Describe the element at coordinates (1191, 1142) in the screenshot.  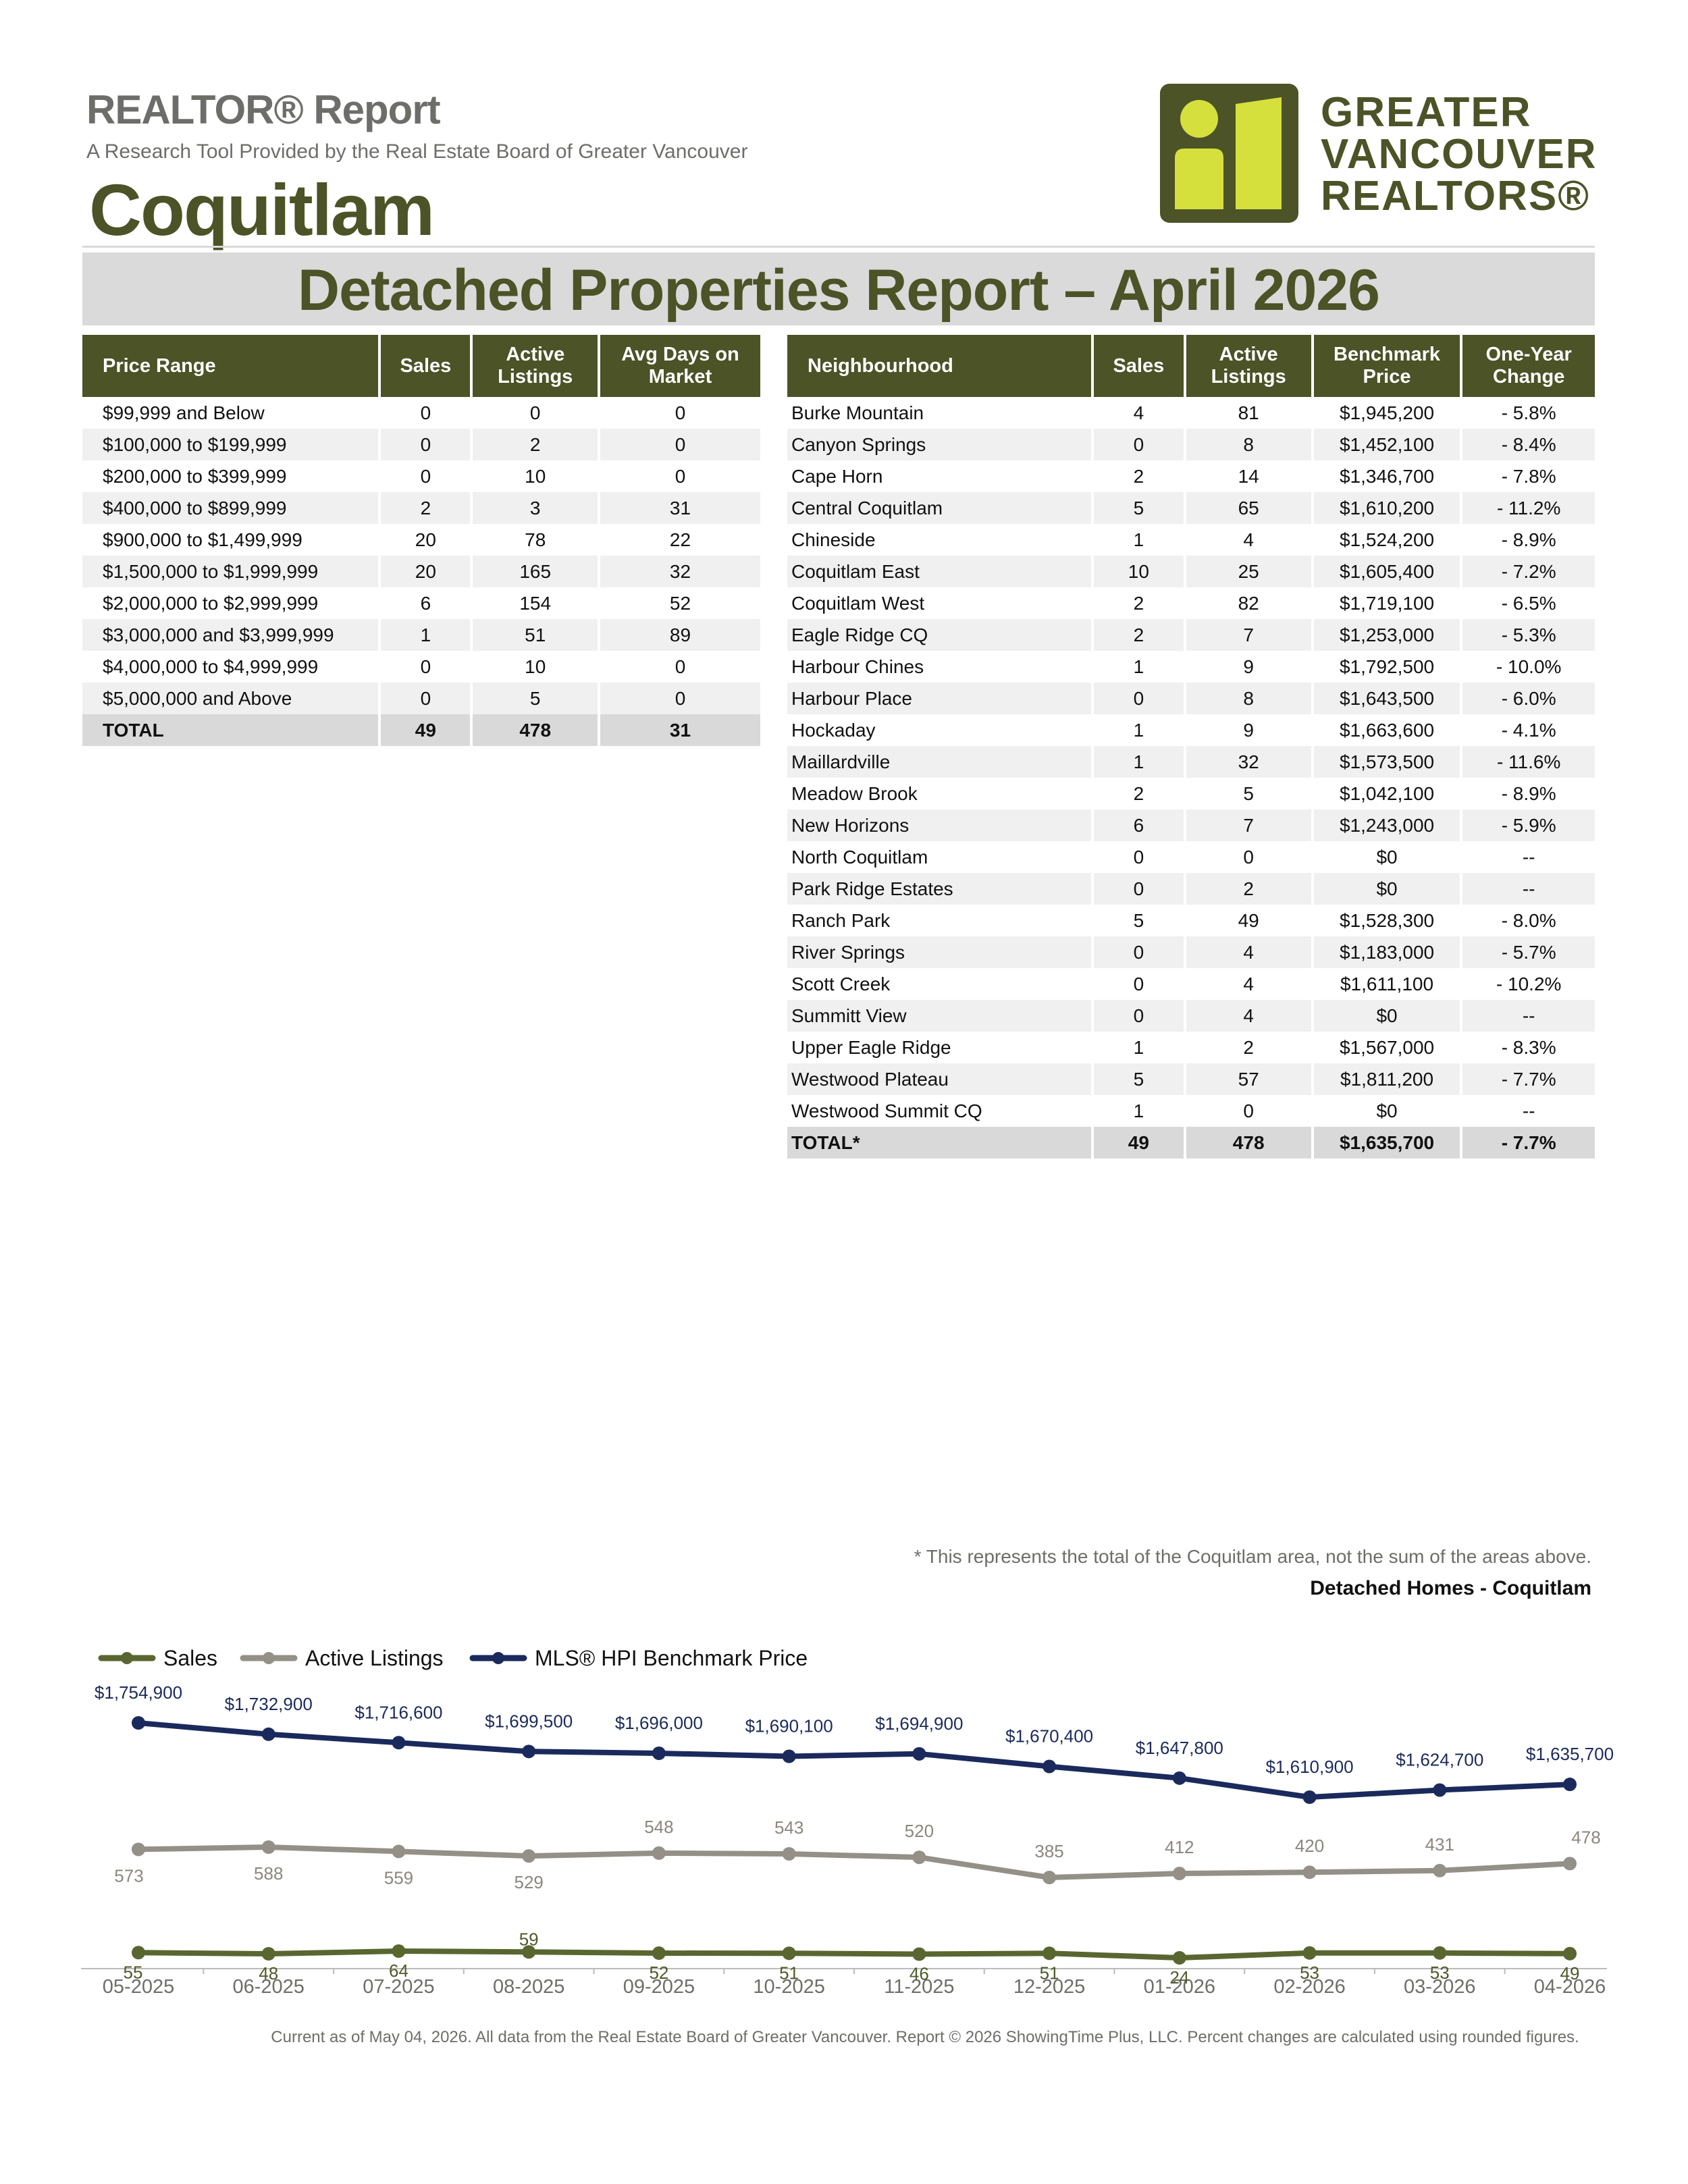
I see `total-row: TOTAL* 49 478 $1,635,700- 7.7%` at that location.